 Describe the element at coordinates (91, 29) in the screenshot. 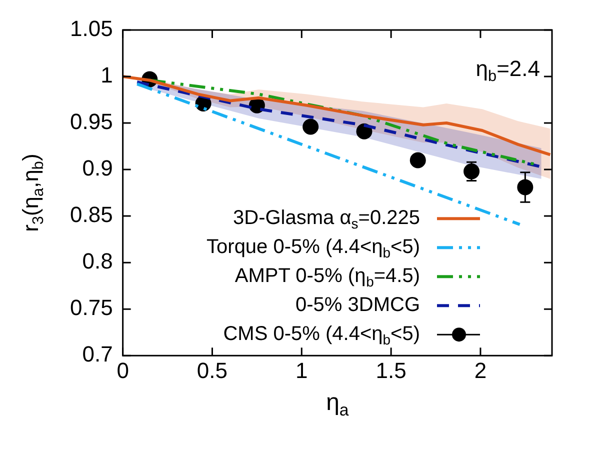

I see `y-tick-label: 1.05` at that location.